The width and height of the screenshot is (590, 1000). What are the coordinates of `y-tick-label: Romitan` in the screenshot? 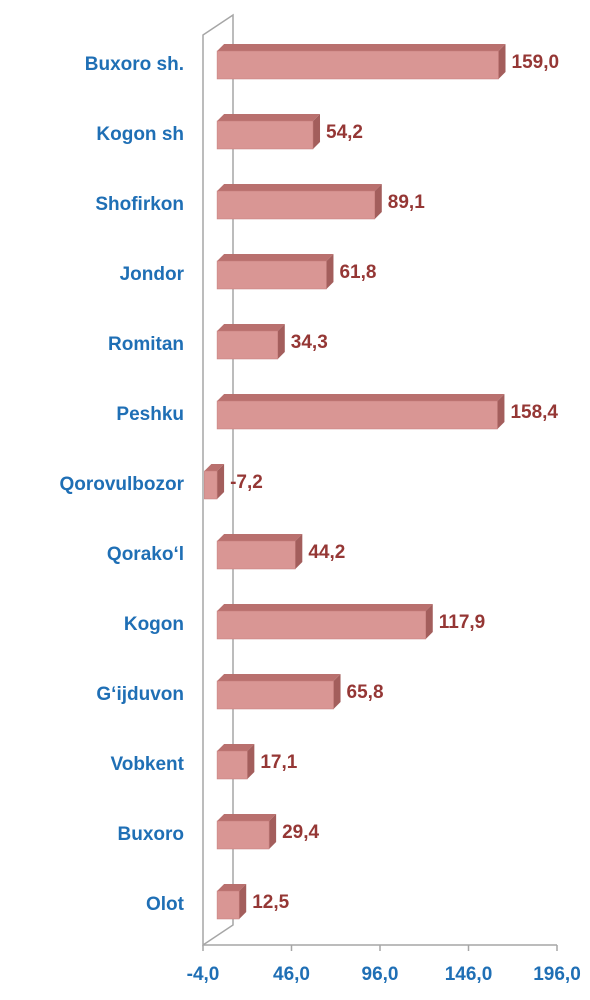 It's located at (146, 344).